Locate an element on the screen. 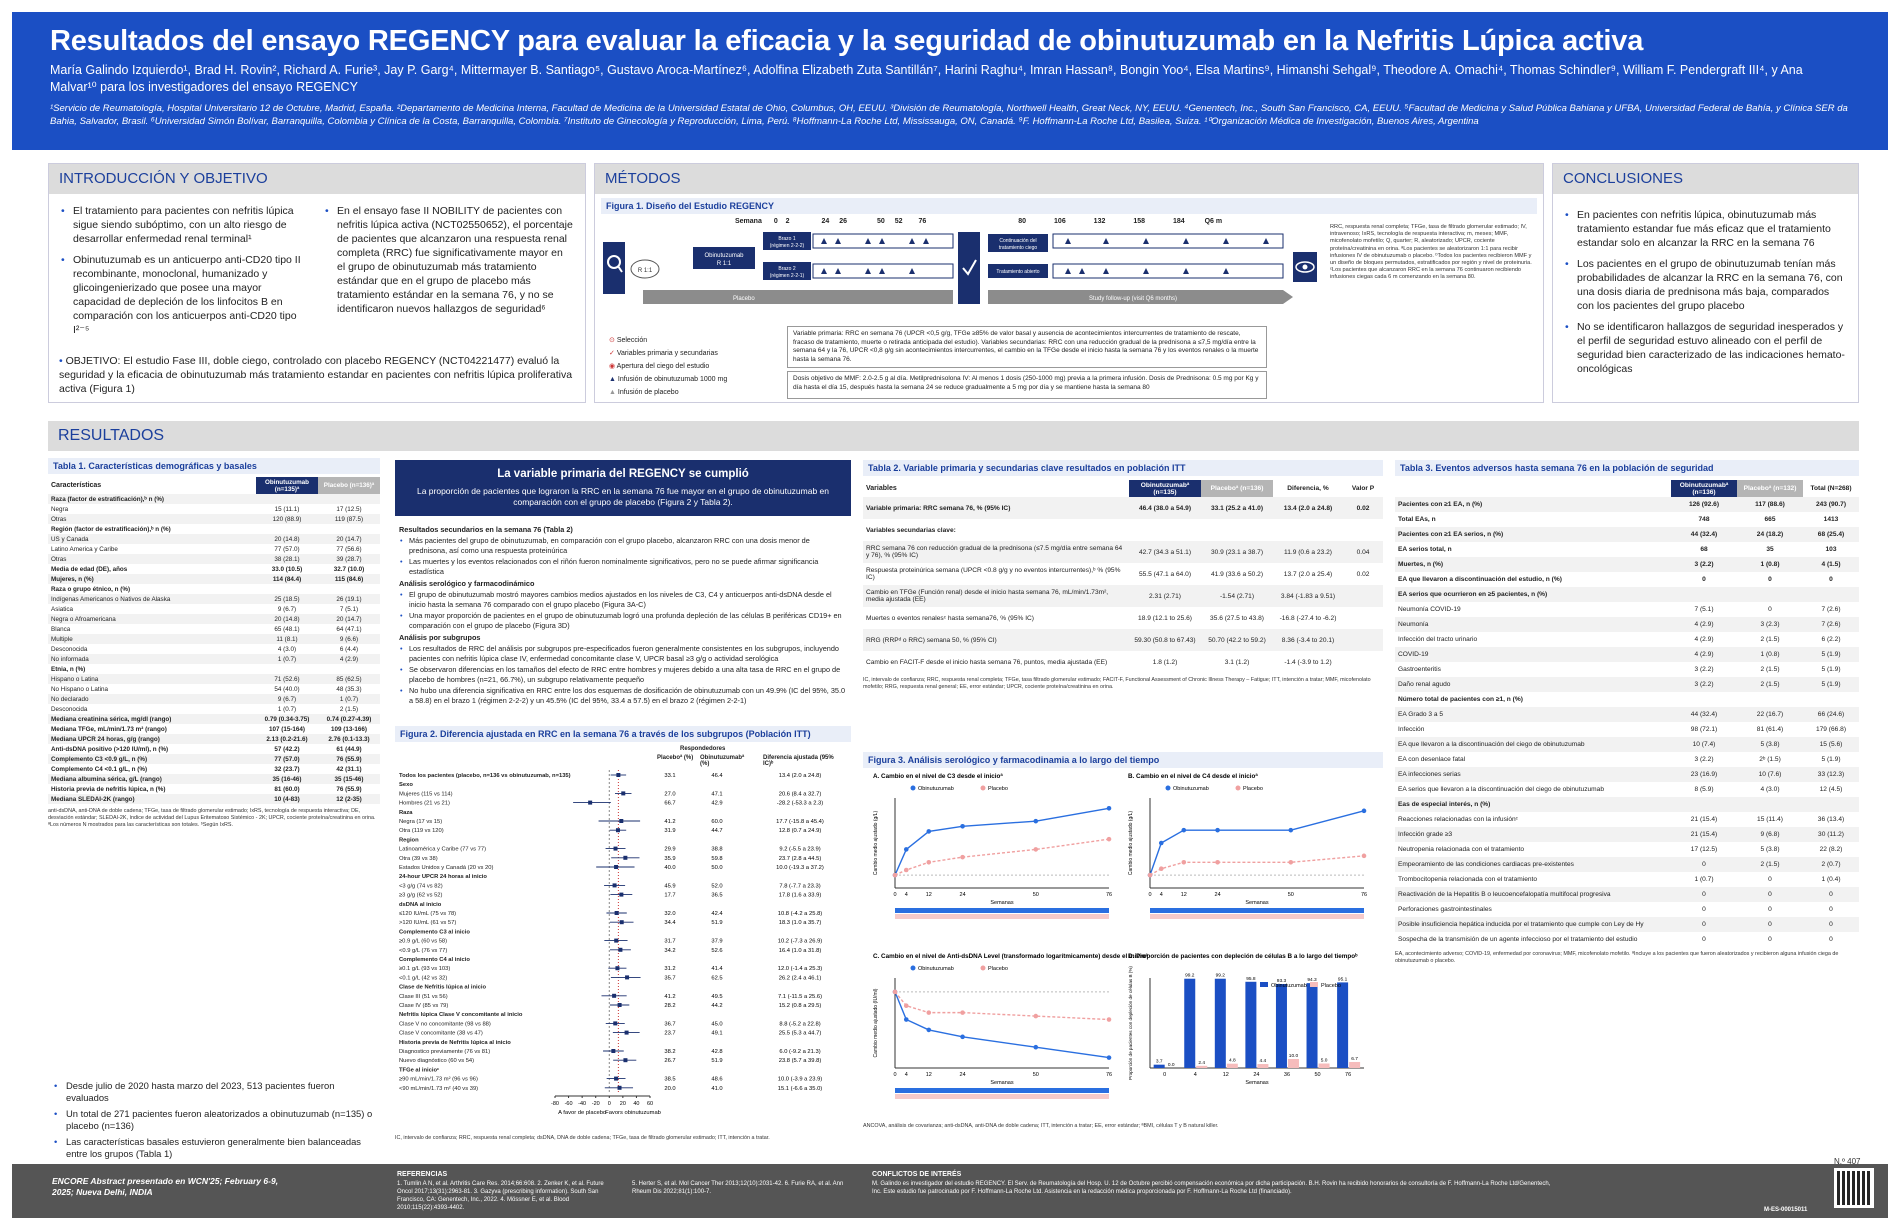 This screenshot has height=1221, width=1900. obi-value: 15 (11.1) is located at coordinates (287, 509).